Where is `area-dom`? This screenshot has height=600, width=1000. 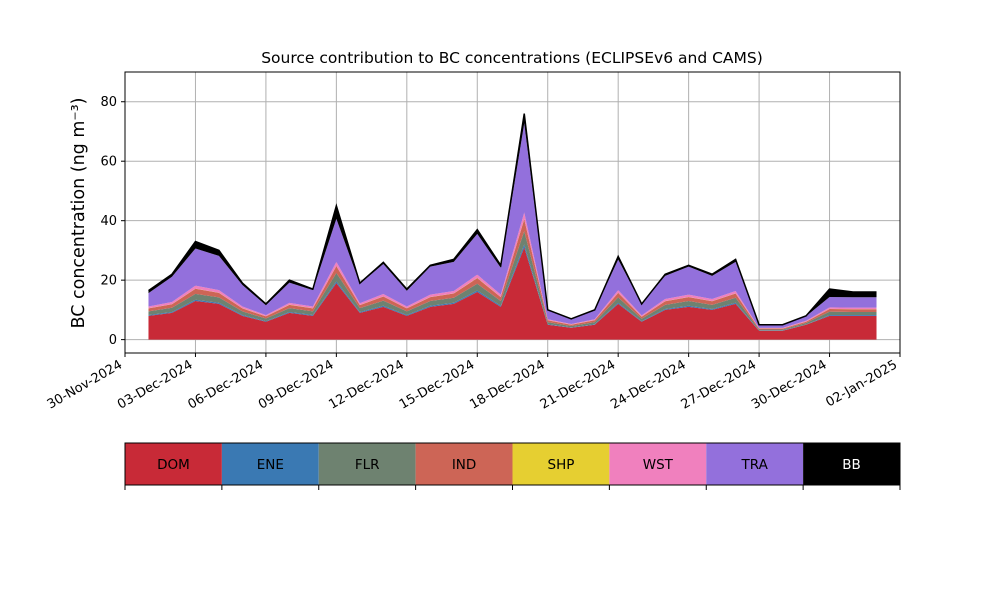
area-dom is located at coordinates (512, 293).